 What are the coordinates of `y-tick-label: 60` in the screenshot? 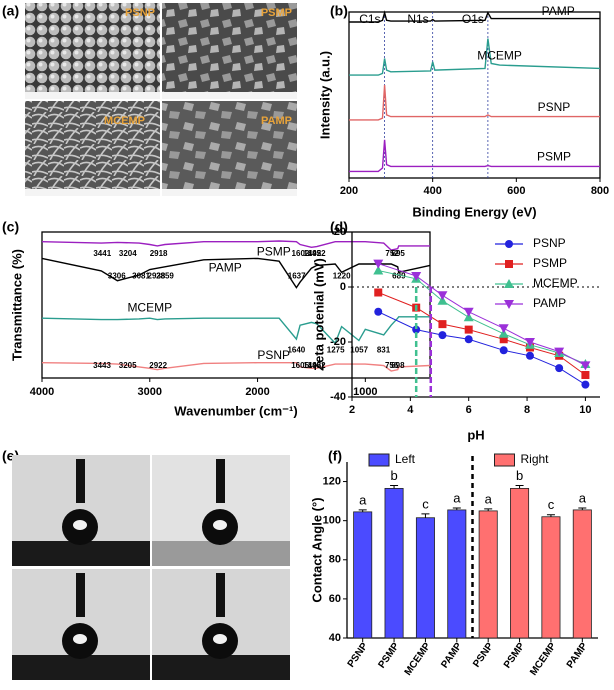 It's located at (335, 599).